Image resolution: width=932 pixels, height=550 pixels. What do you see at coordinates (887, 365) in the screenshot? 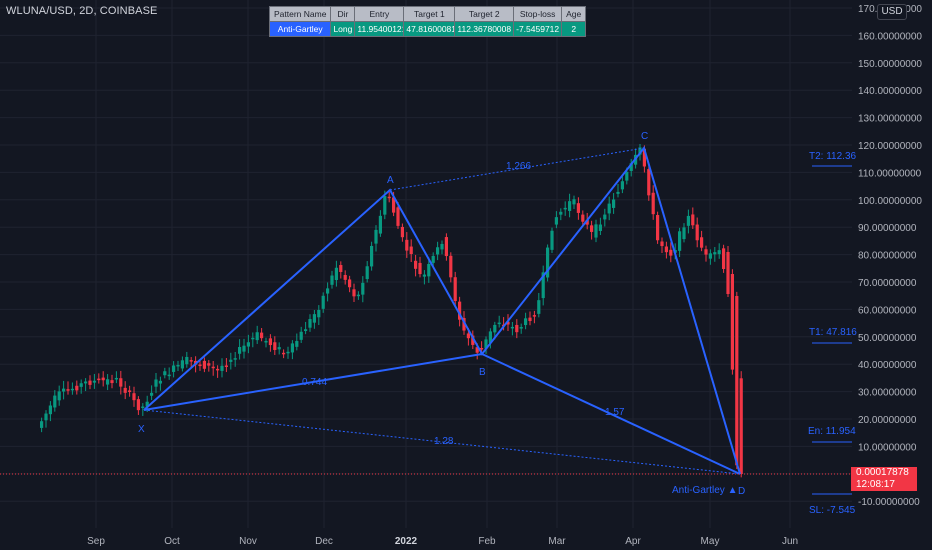
I see `price-tick-label: 40.00000000` at bounding box center [887, 365].